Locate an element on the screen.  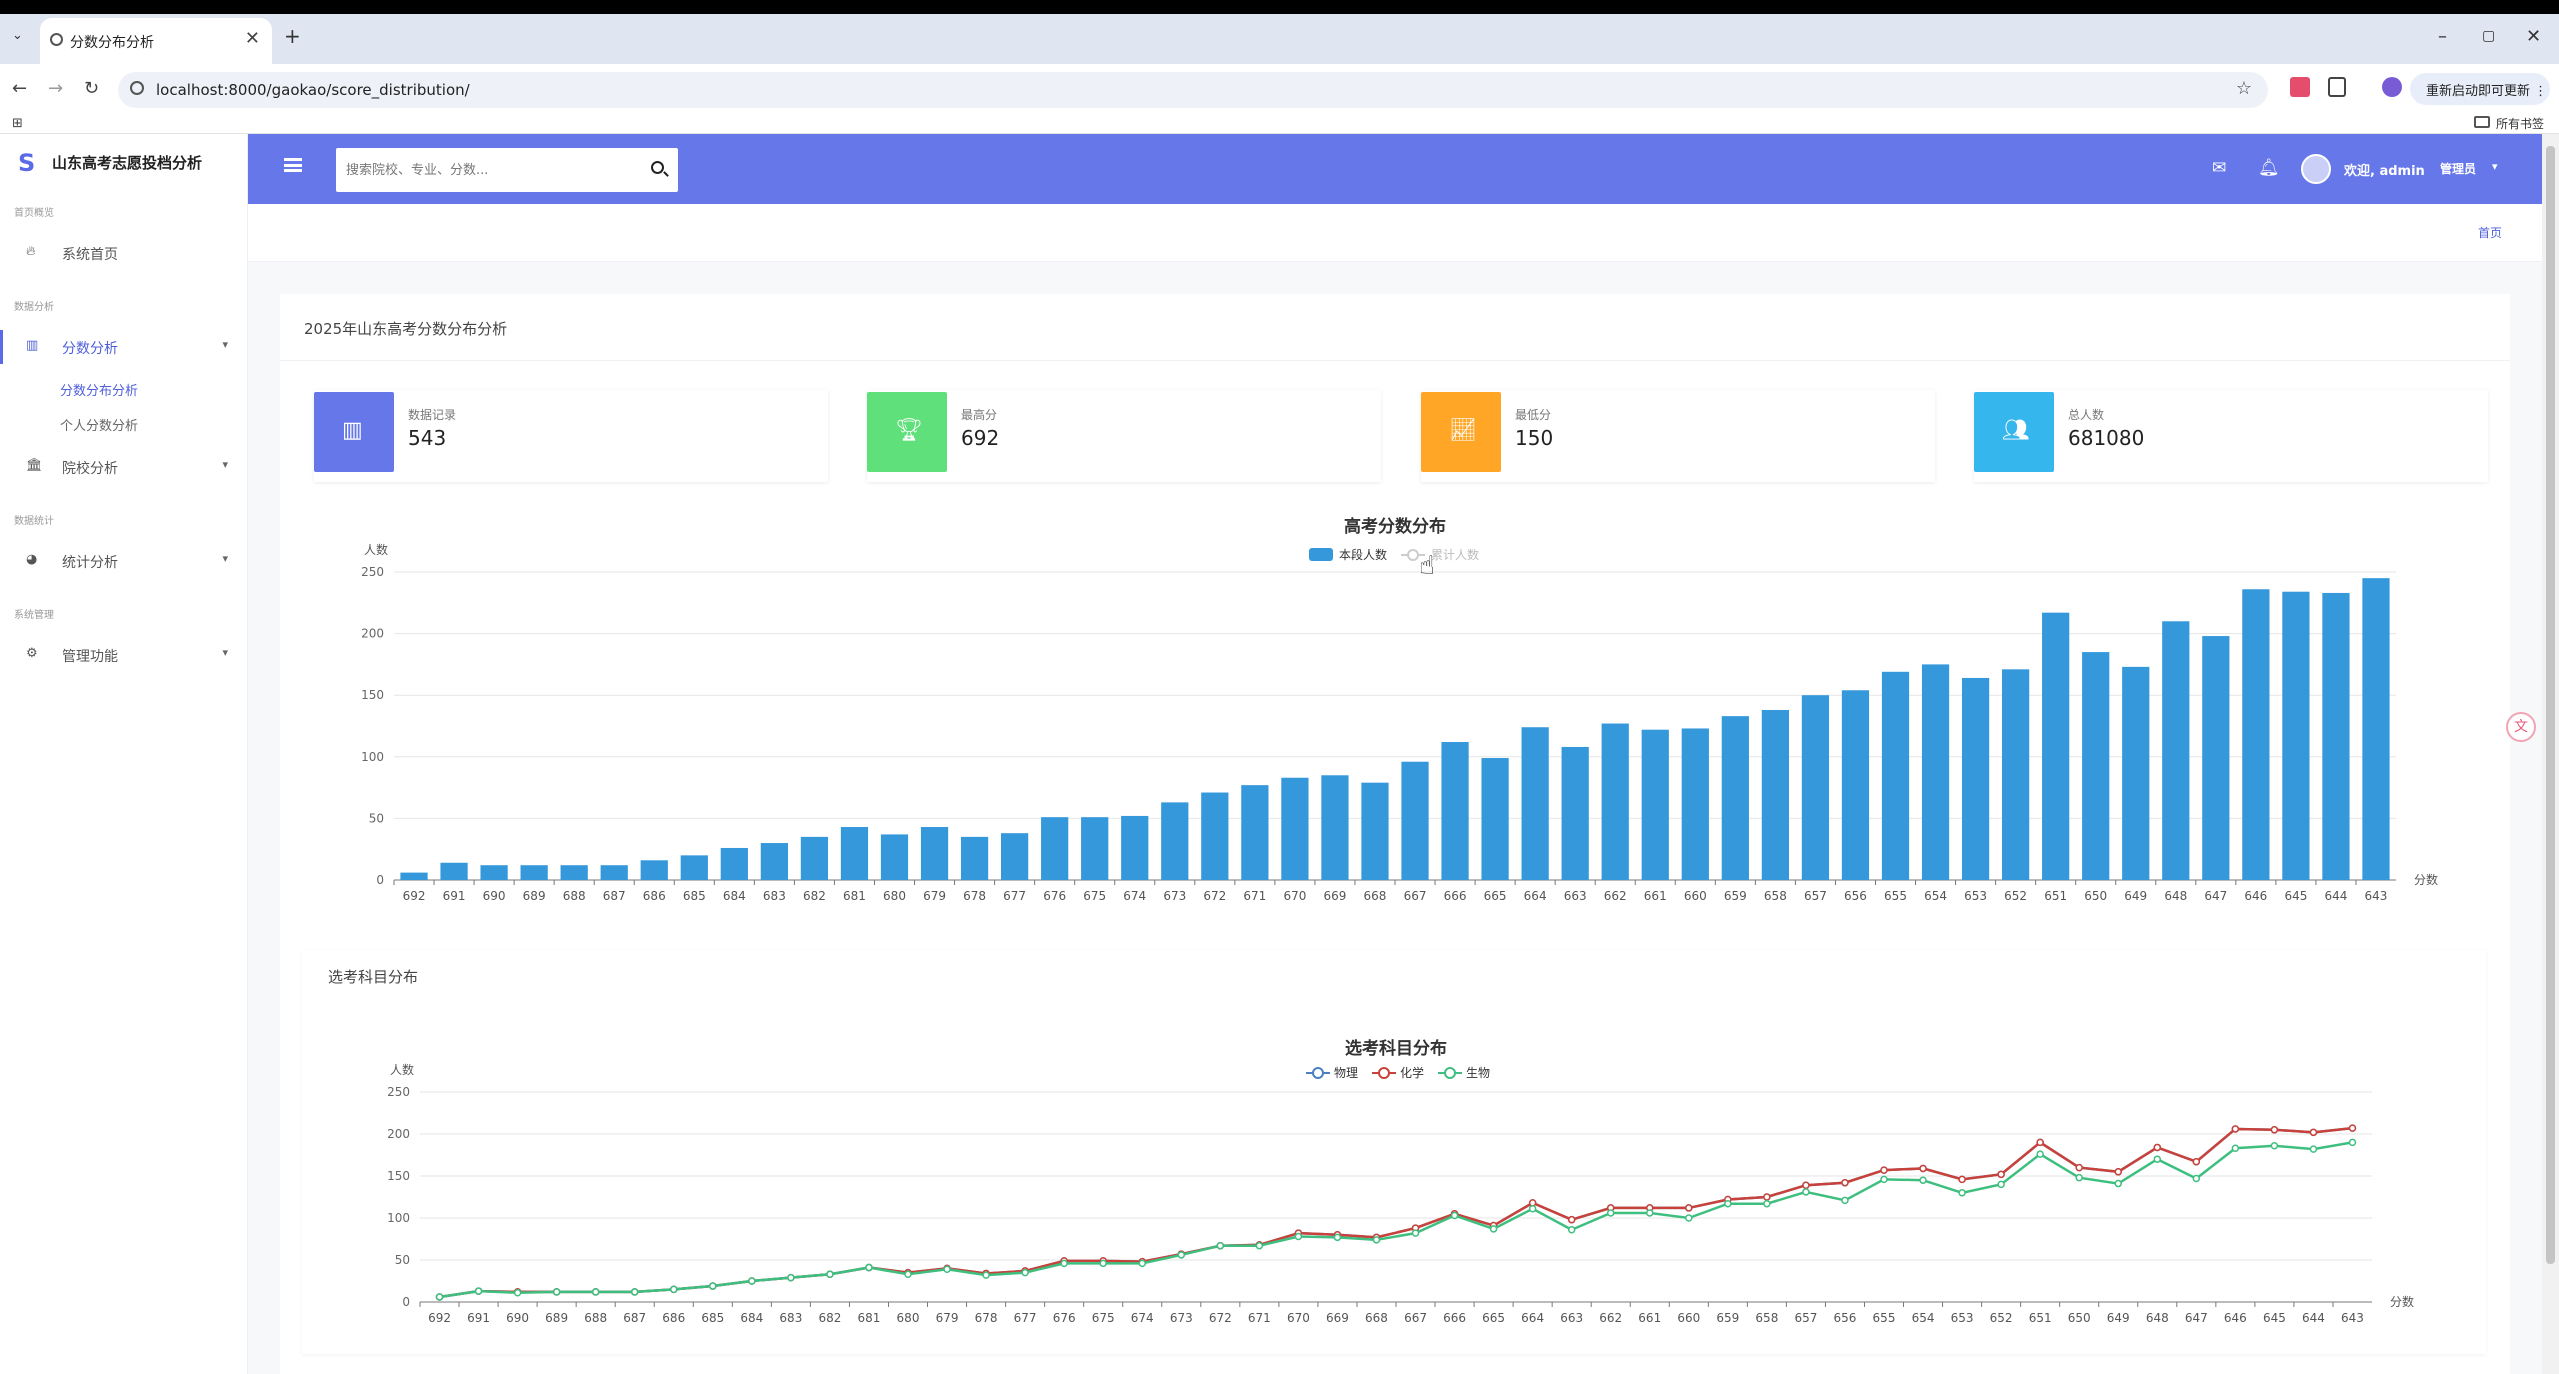
back-icon: ← is located at coordinates (20, 88).